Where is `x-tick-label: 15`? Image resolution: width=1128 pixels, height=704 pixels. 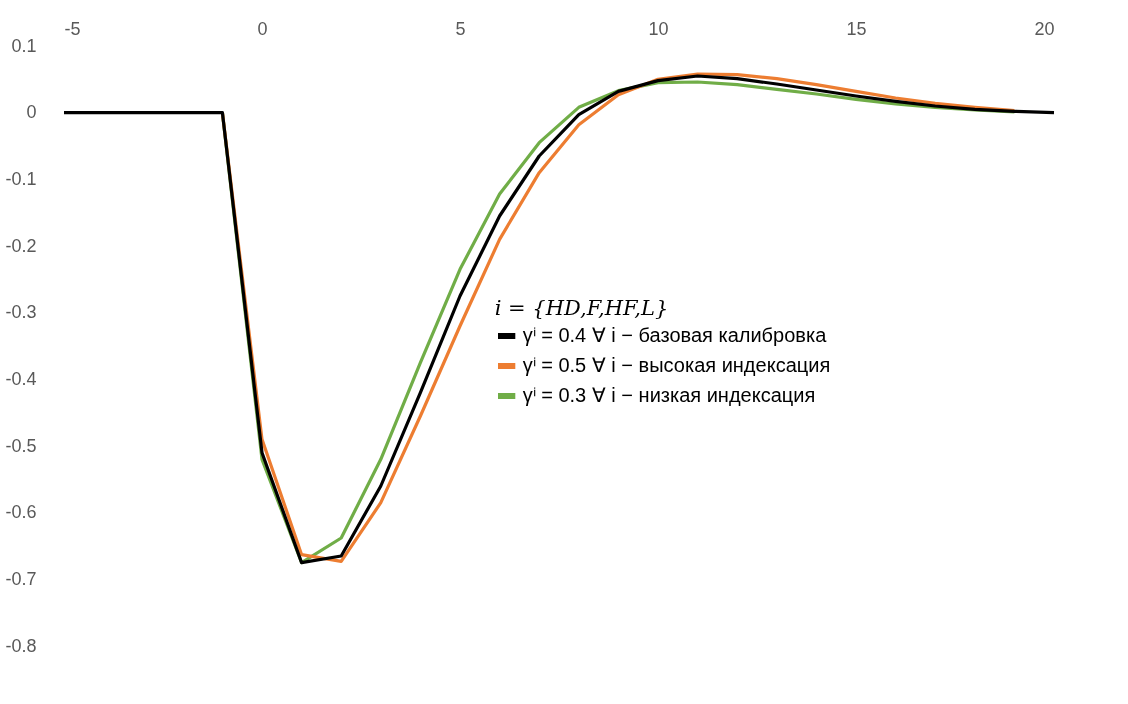 x-tick-label: 15 is located at coordinates (856, 28).